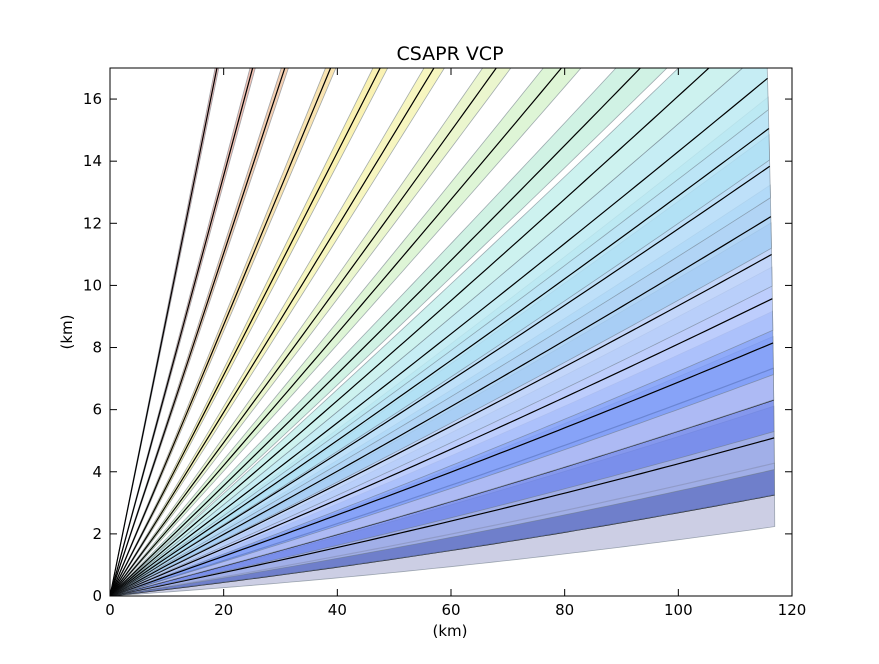  I want to click on y-tick-label: 6, so click(97, 410).